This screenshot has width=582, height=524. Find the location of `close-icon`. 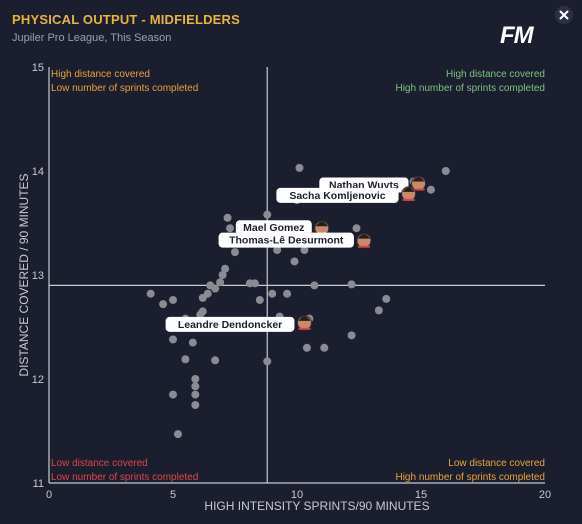

close-icon is located at coordinates (564, 15).